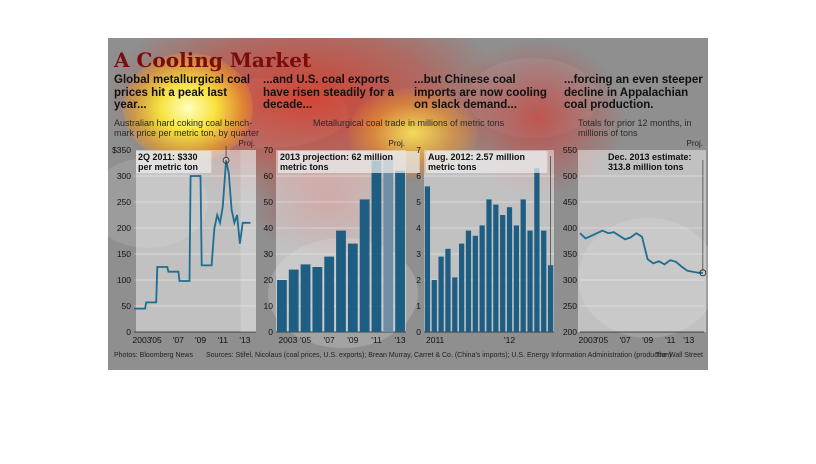 The height and width of the screenshot is (464, 816). I want to click on production-annotation: Dec. 2013 estimate:, so click(650, 157).